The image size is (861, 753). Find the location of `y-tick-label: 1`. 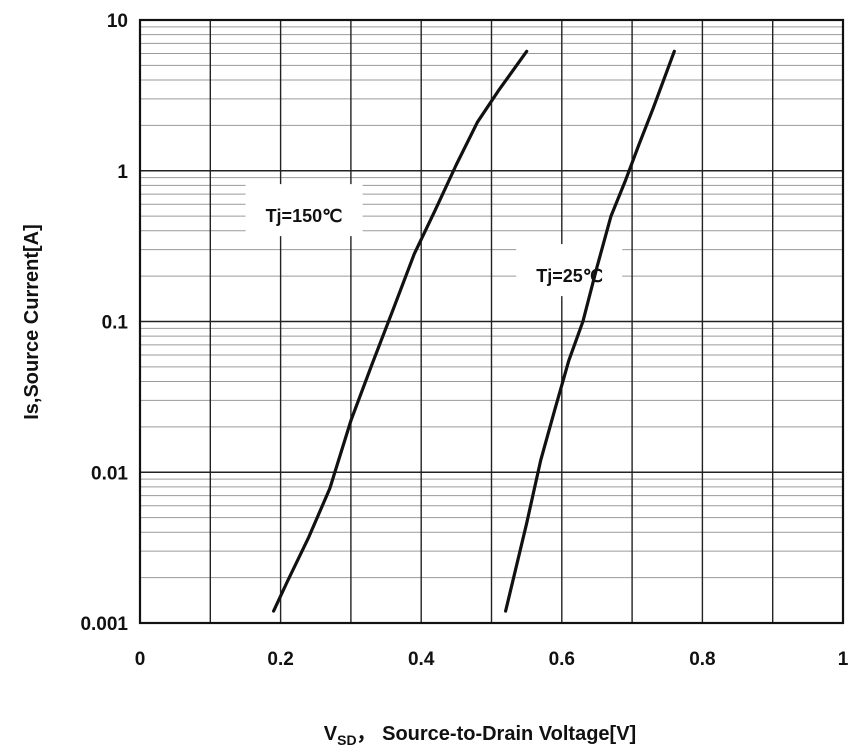

y-tick-label: 1 is located at coordinates (122, 172).